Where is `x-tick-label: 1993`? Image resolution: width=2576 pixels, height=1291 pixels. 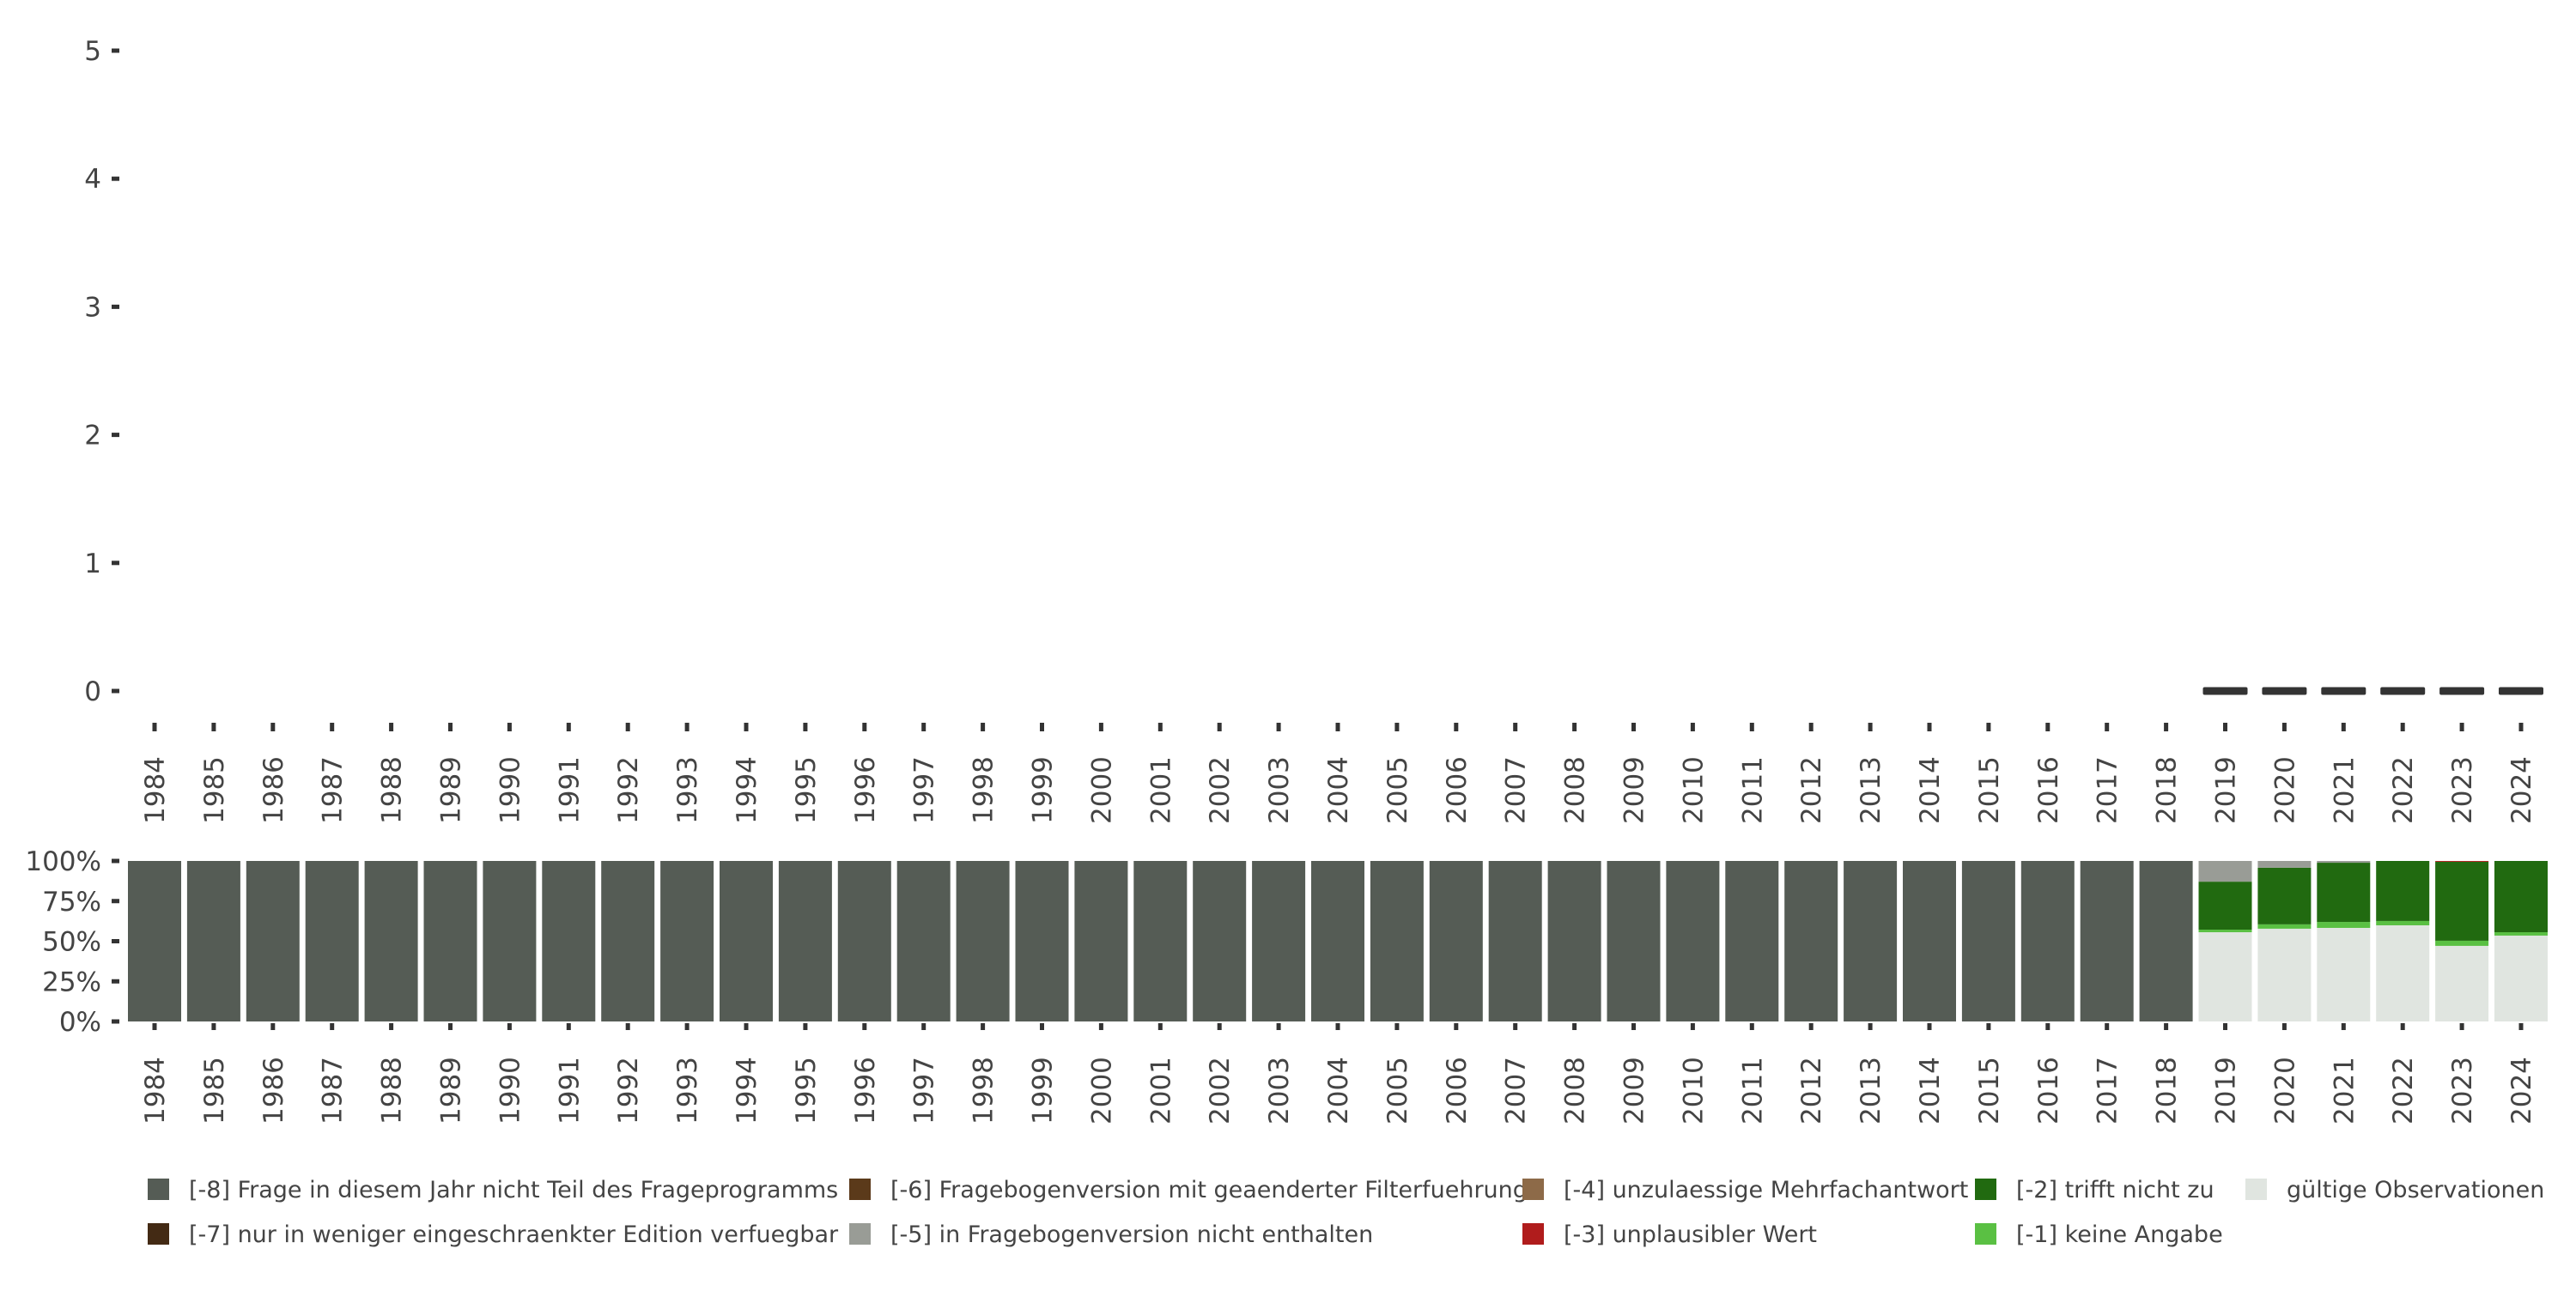 x-tick-label: 1993 is located at coordinates (687, 790).